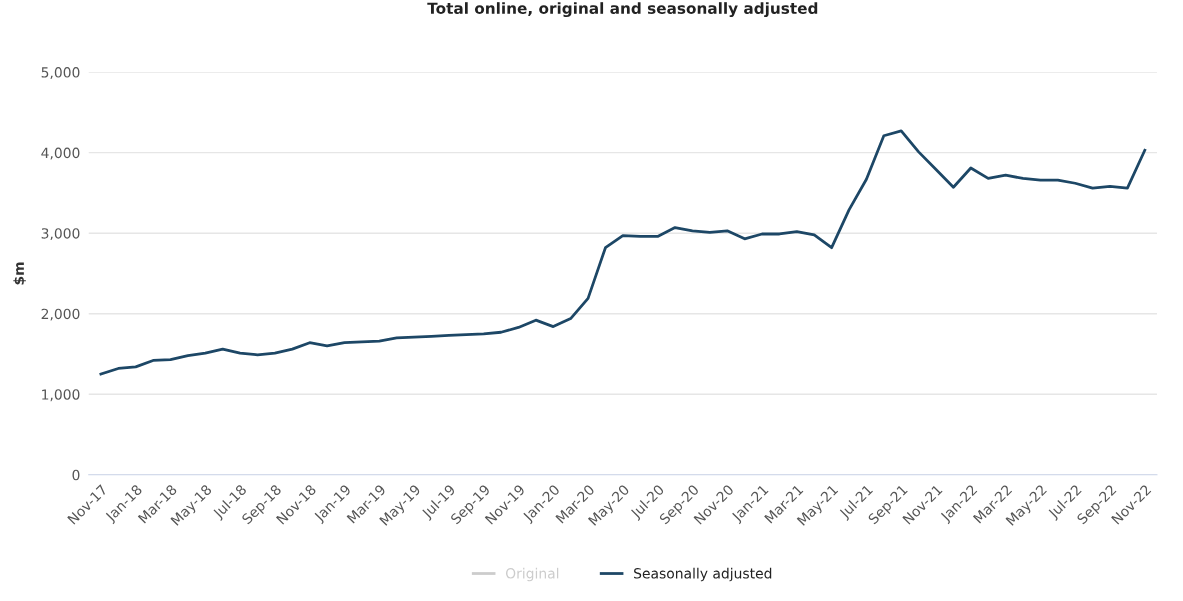 Image resolution: width=1183 pixels, height=601 pixels. Describe the element at coordinates (60, 234) in the screenshot. I see `y-tick-label: 3,000` at that location.